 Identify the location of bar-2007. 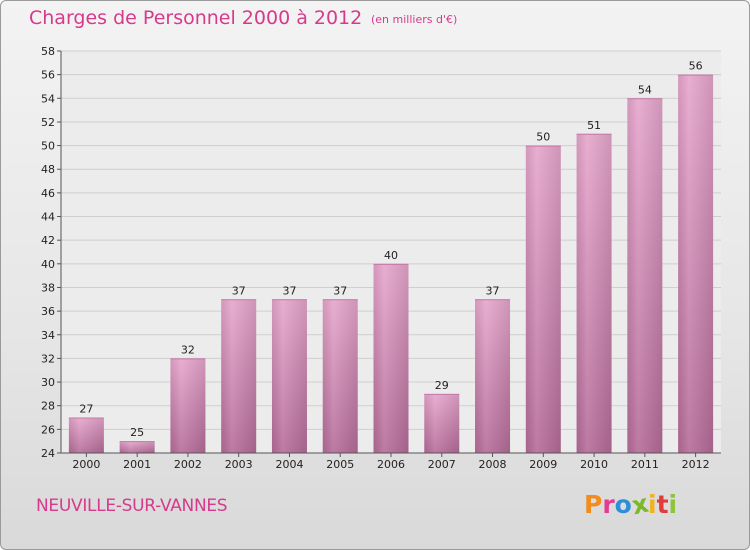
(442, 423).